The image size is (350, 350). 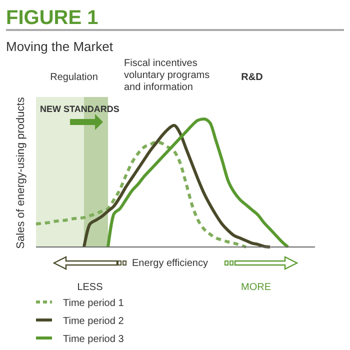 I want to click on text: Fiscal incentives voluntary programs and information, so click(x=167, y=75).